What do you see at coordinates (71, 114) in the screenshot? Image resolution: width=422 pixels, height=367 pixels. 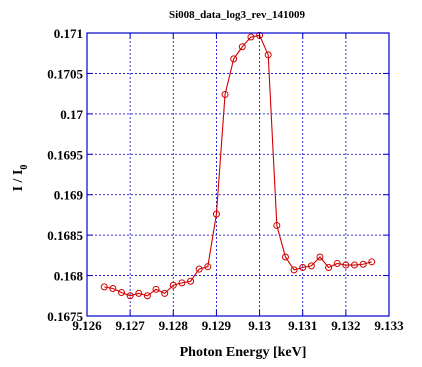 I see `y-tick-label: 0.17` at bounding box center [71, 114].